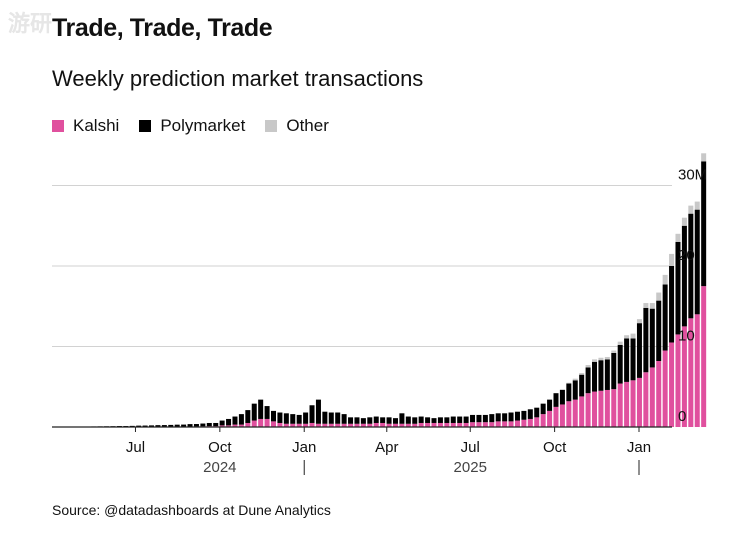 This screenshot has width=750, height=534. I want to click on legend-swatch-other, so click(271, 126).